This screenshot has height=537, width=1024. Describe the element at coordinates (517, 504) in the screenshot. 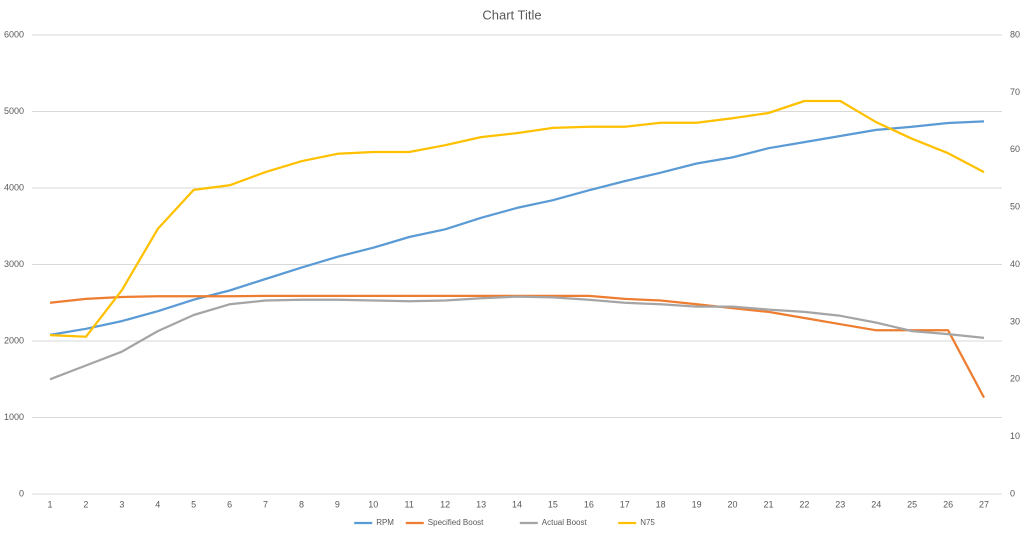

I see `x-tick-label: 14` at that location.